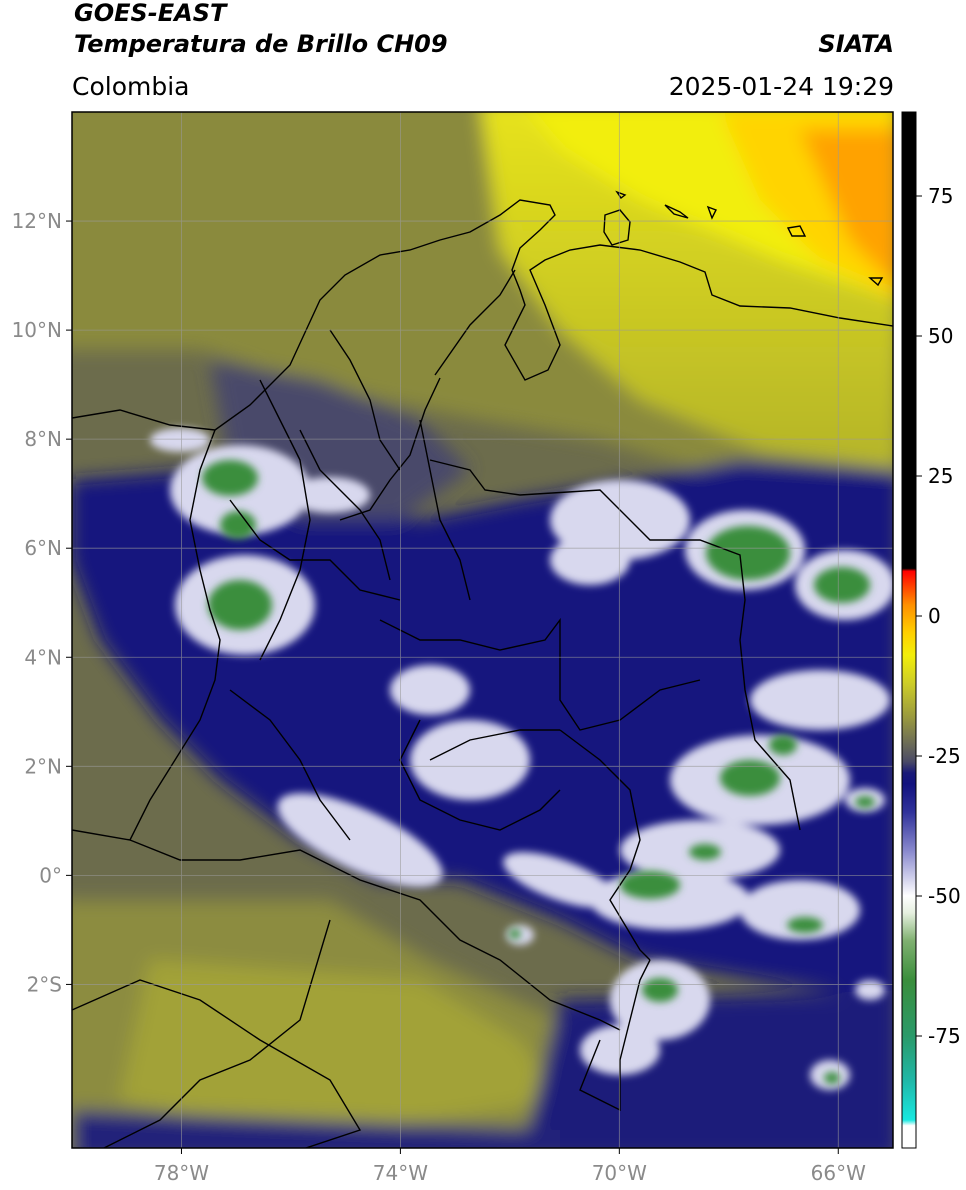 This screenshot has width=966, height=1190. Describe the element at coordinates (43, 657) in the screenshot. I see `lat-tick-label: 4°N` at that location.